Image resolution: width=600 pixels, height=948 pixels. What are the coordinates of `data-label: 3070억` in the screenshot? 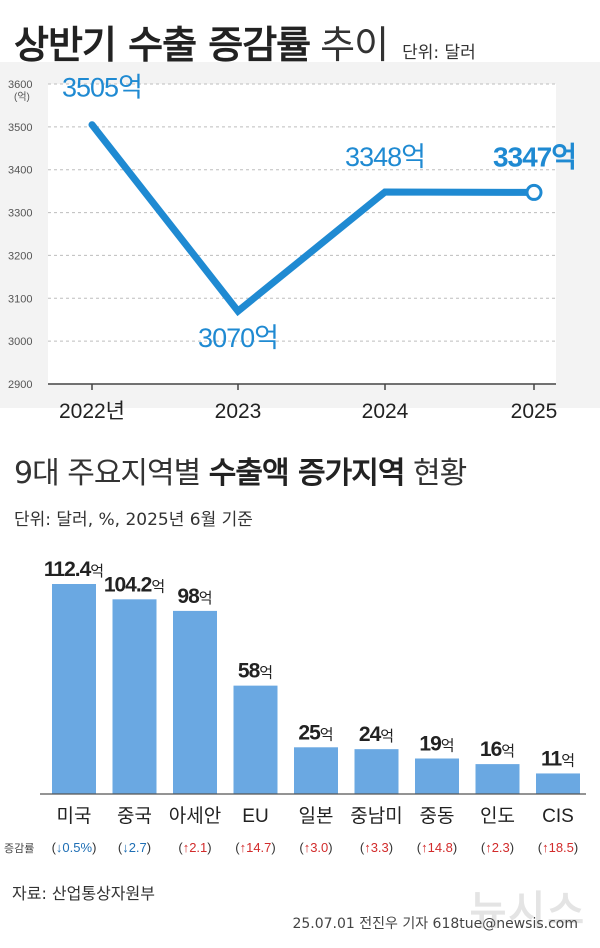 It's located at (238, 338).